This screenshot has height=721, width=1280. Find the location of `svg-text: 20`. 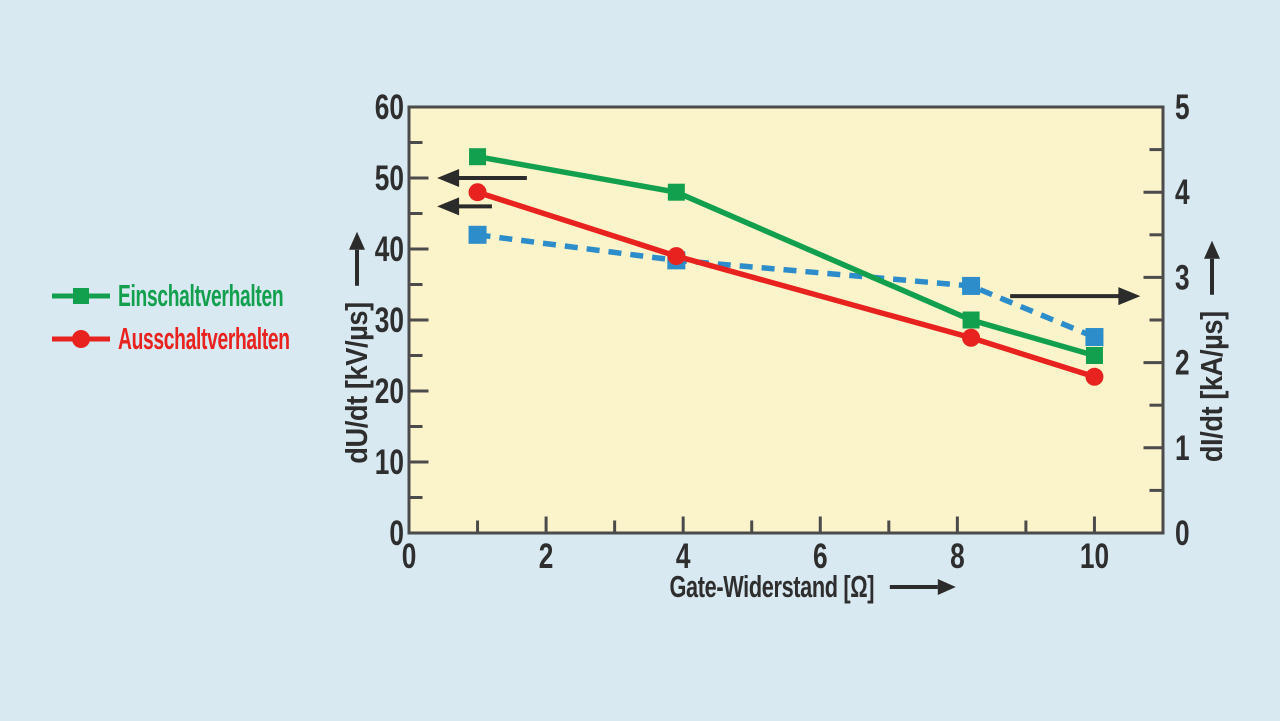

svg-text: 20 is located at coordinates (389, 391).